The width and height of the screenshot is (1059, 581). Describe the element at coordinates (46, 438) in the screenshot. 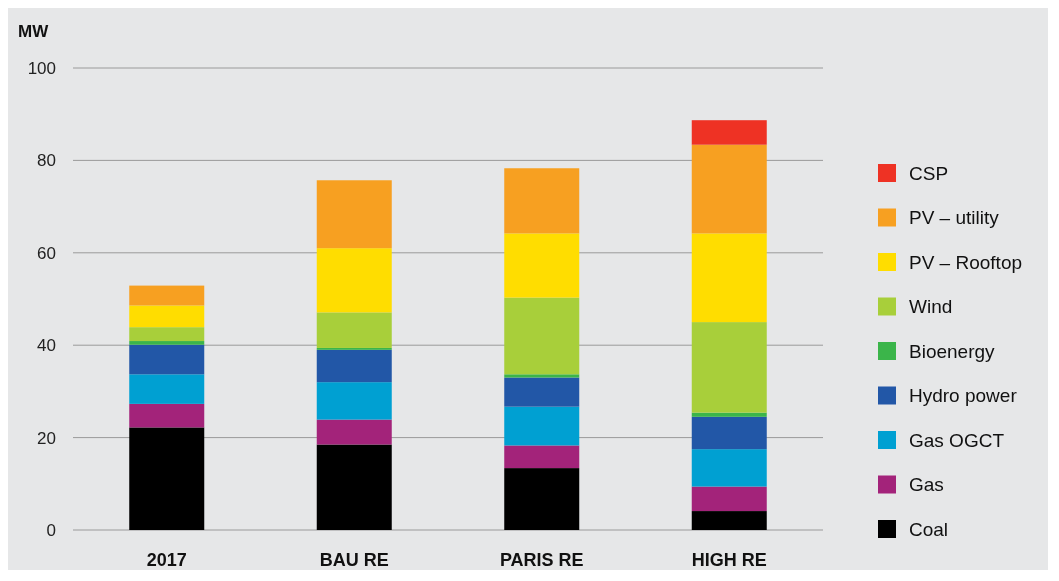

I see `y-tick-label: 20` at that location.